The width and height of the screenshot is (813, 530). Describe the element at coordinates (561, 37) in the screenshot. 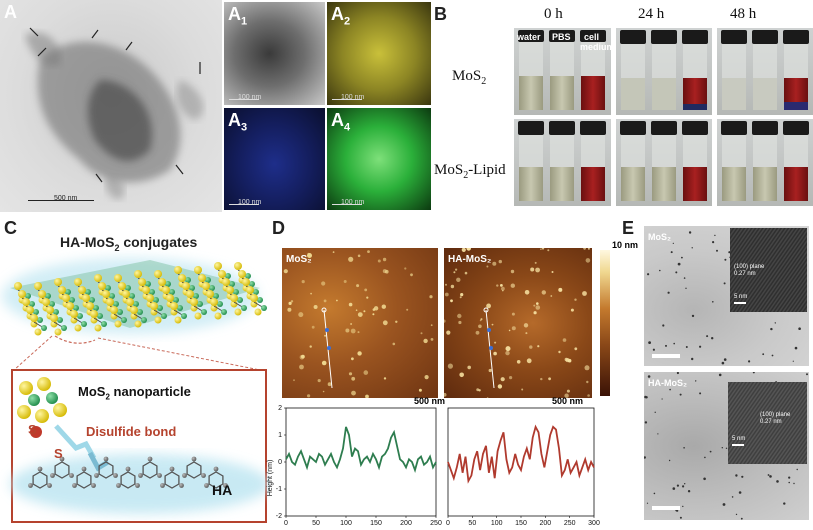

I see `vial-label-pbs: PBS` at that location.